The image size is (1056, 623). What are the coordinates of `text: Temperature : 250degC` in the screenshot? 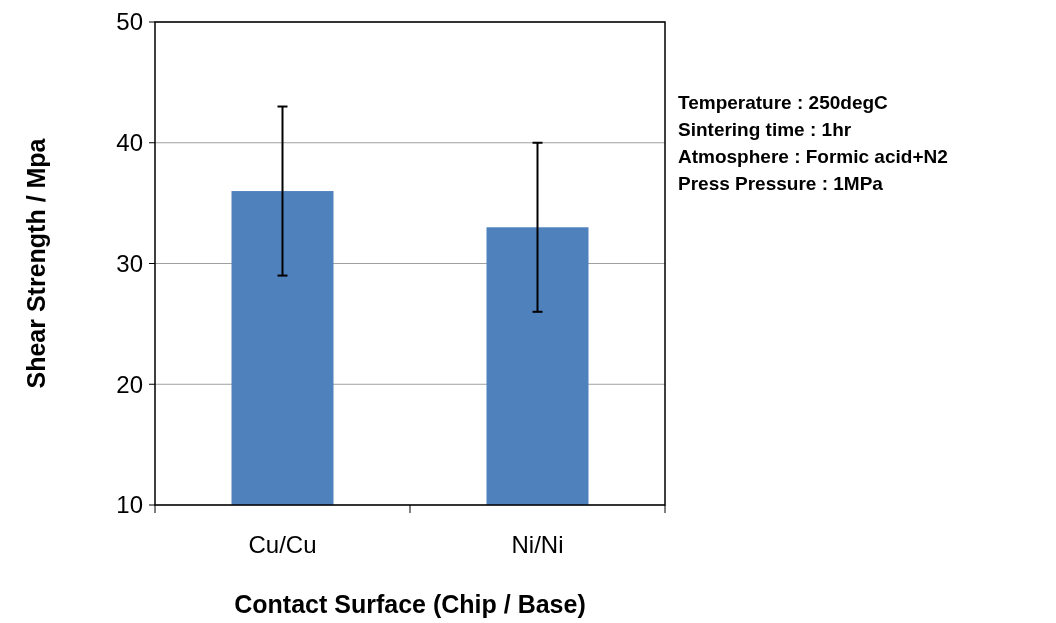 It's located at (783, 102).